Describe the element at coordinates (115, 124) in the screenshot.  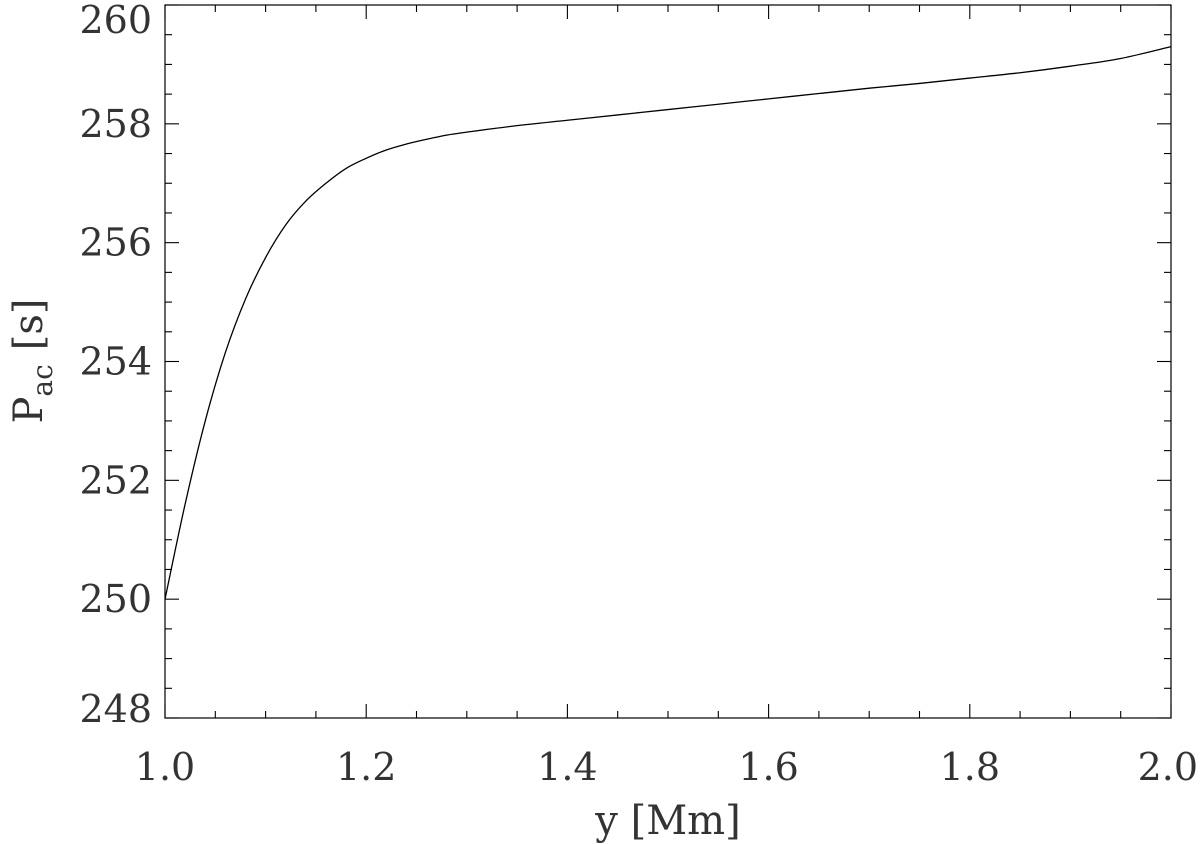
I see `y-tick-label: 258` at that location.